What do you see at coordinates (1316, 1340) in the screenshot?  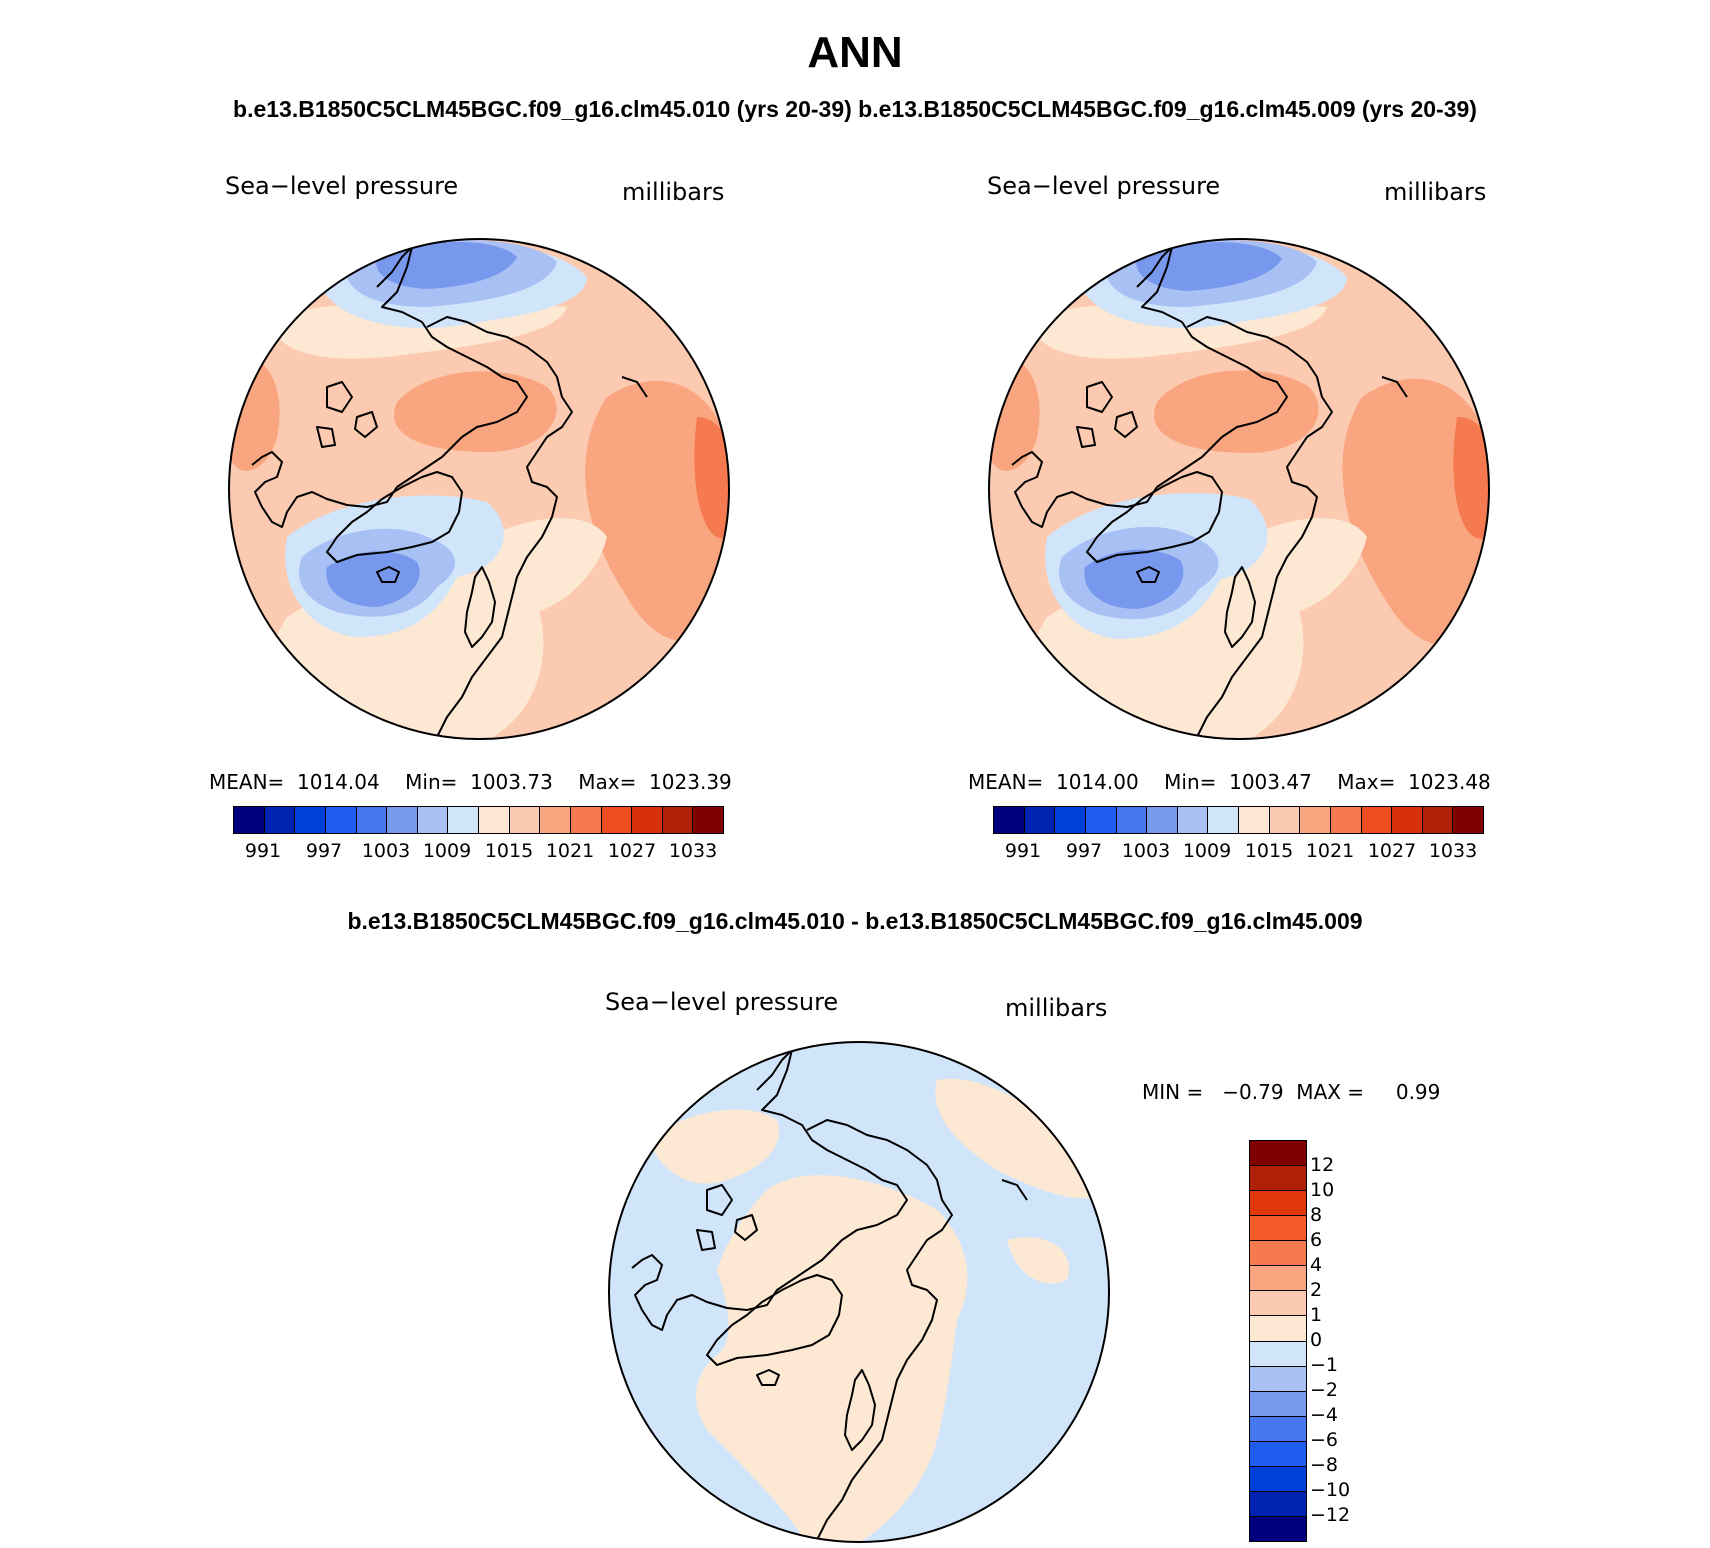 I see `tick-label: 0` at bounding box center [1316, 1340].